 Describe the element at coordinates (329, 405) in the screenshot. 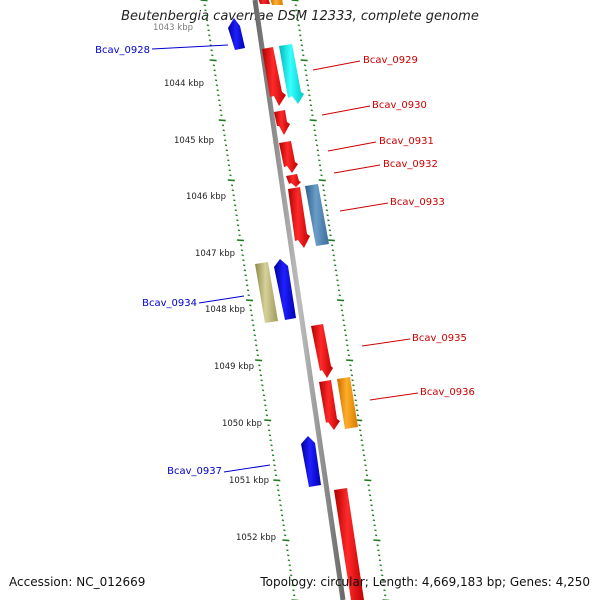

I see `gene-red-0936a` at that location.